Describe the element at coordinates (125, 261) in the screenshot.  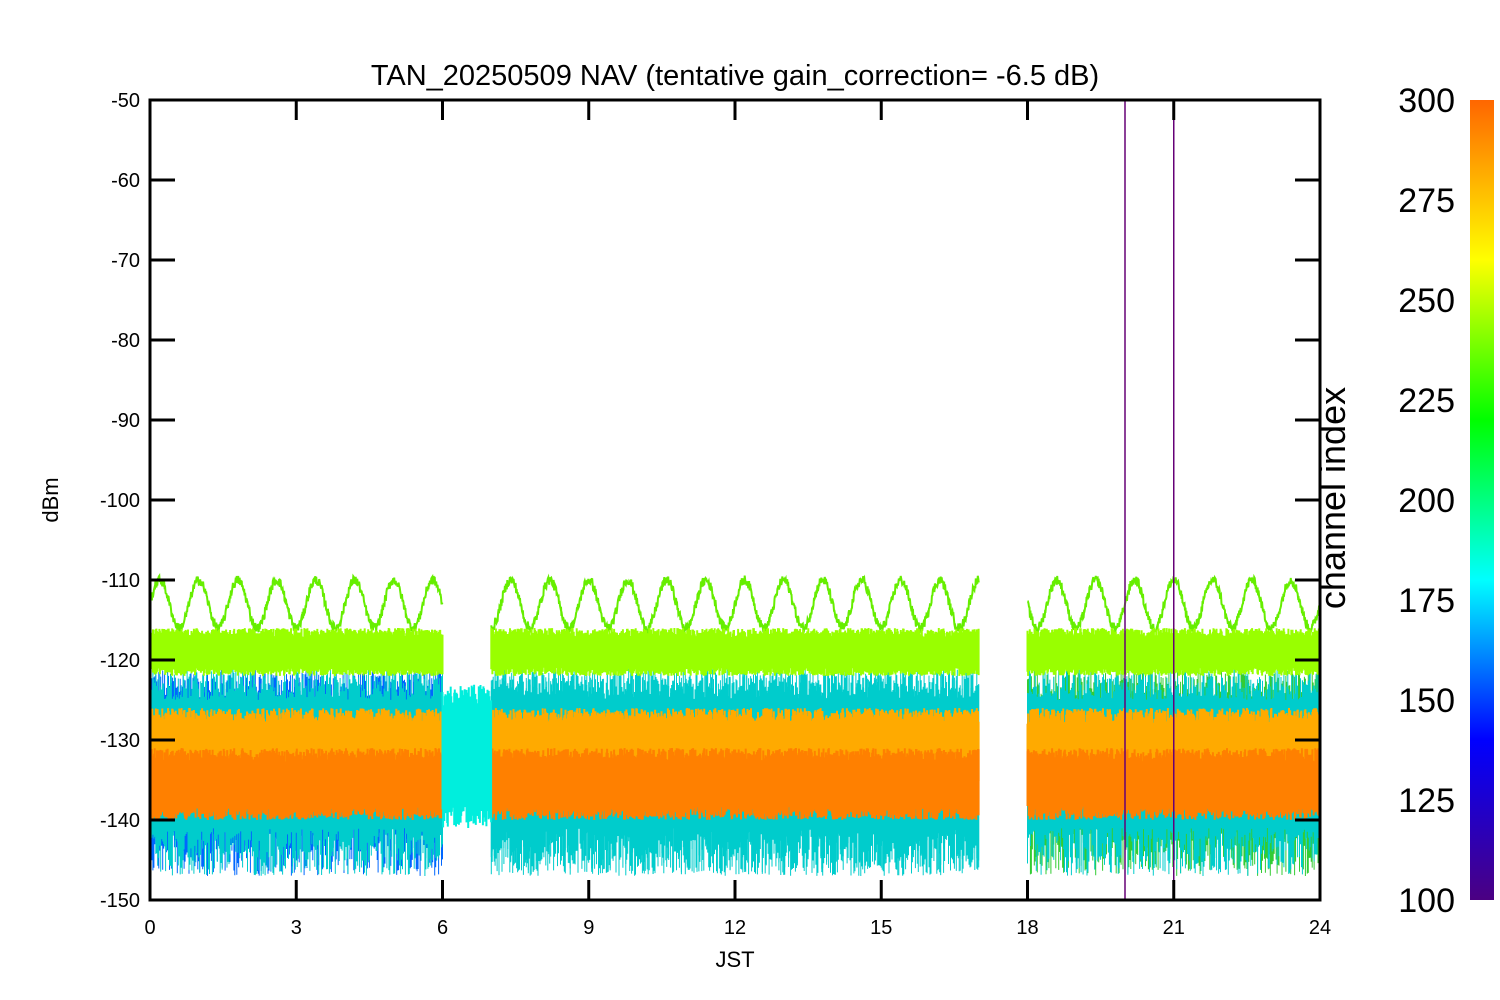
I see `y-tick-label: -70` at that location.